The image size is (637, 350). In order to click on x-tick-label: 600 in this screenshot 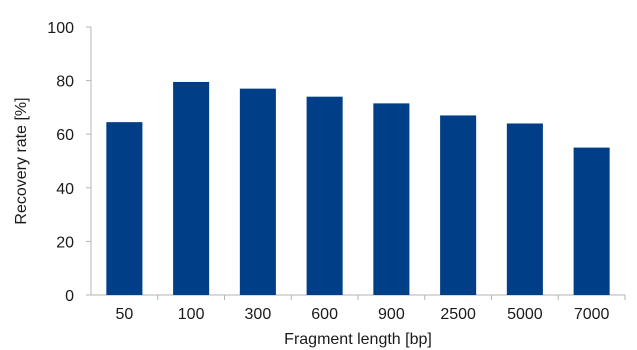, I will do `click(324, 314)`.